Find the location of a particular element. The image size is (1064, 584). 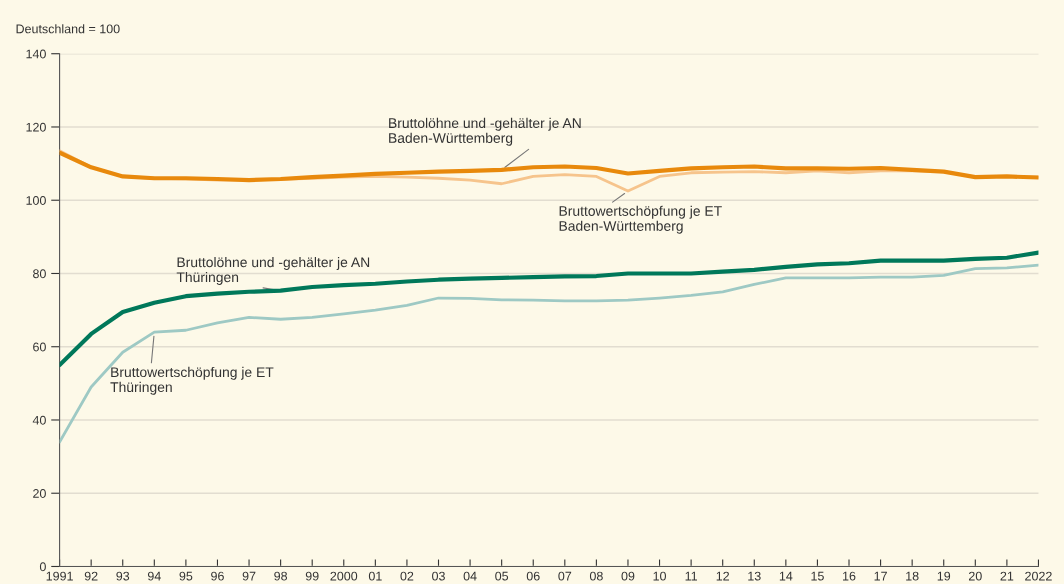

x-tick-label: 2000 is located at coordinates (344, 576).